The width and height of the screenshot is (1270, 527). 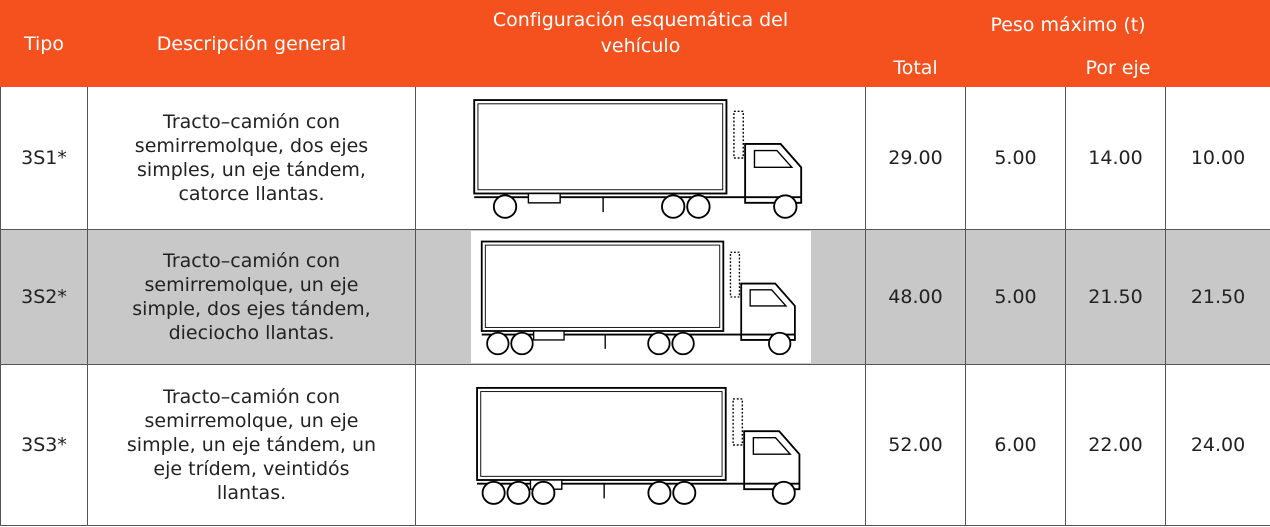 I want to click on cell-total: 29.00, so click(x=915, y=158).